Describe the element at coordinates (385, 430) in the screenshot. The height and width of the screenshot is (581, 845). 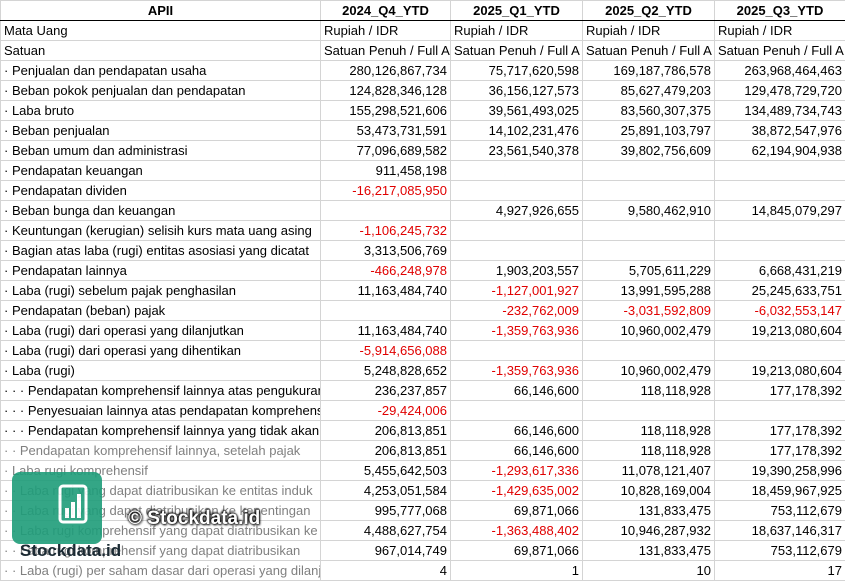
I see `value-cell: 206,813,851` at that location.